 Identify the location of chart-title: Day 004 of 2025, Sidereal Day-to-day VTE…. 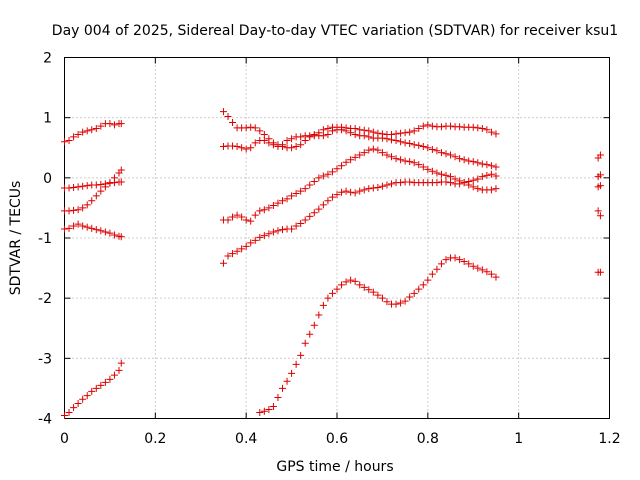
(335, 31).